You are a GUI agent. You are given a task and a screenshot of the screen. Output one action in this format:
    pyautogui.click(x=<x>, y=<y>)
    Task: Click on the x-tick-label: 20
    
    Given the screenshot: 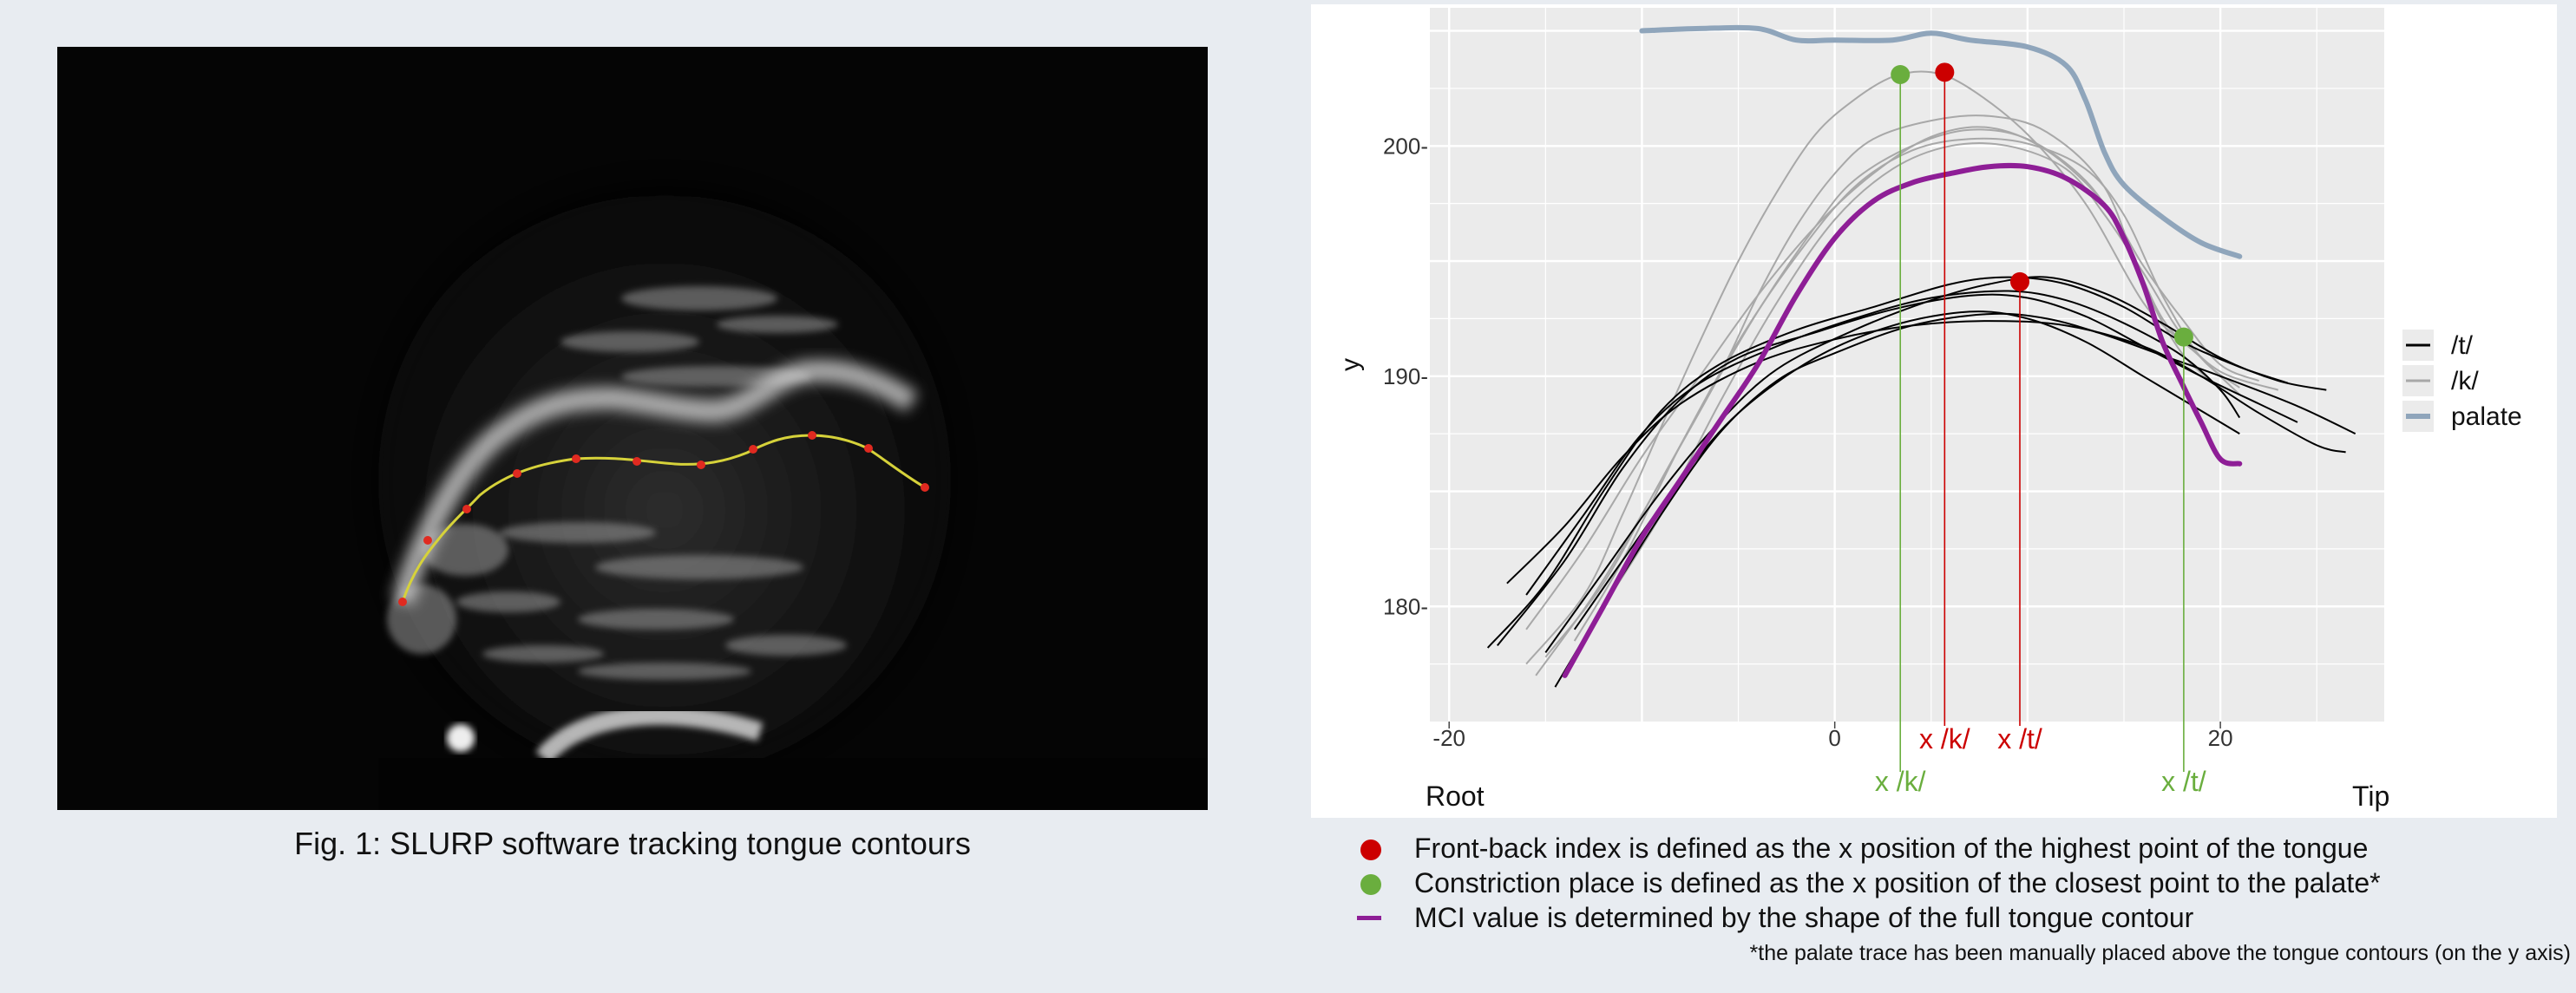 What is the action you would take?
    pyautogui.click(x=2220, y=738)
    